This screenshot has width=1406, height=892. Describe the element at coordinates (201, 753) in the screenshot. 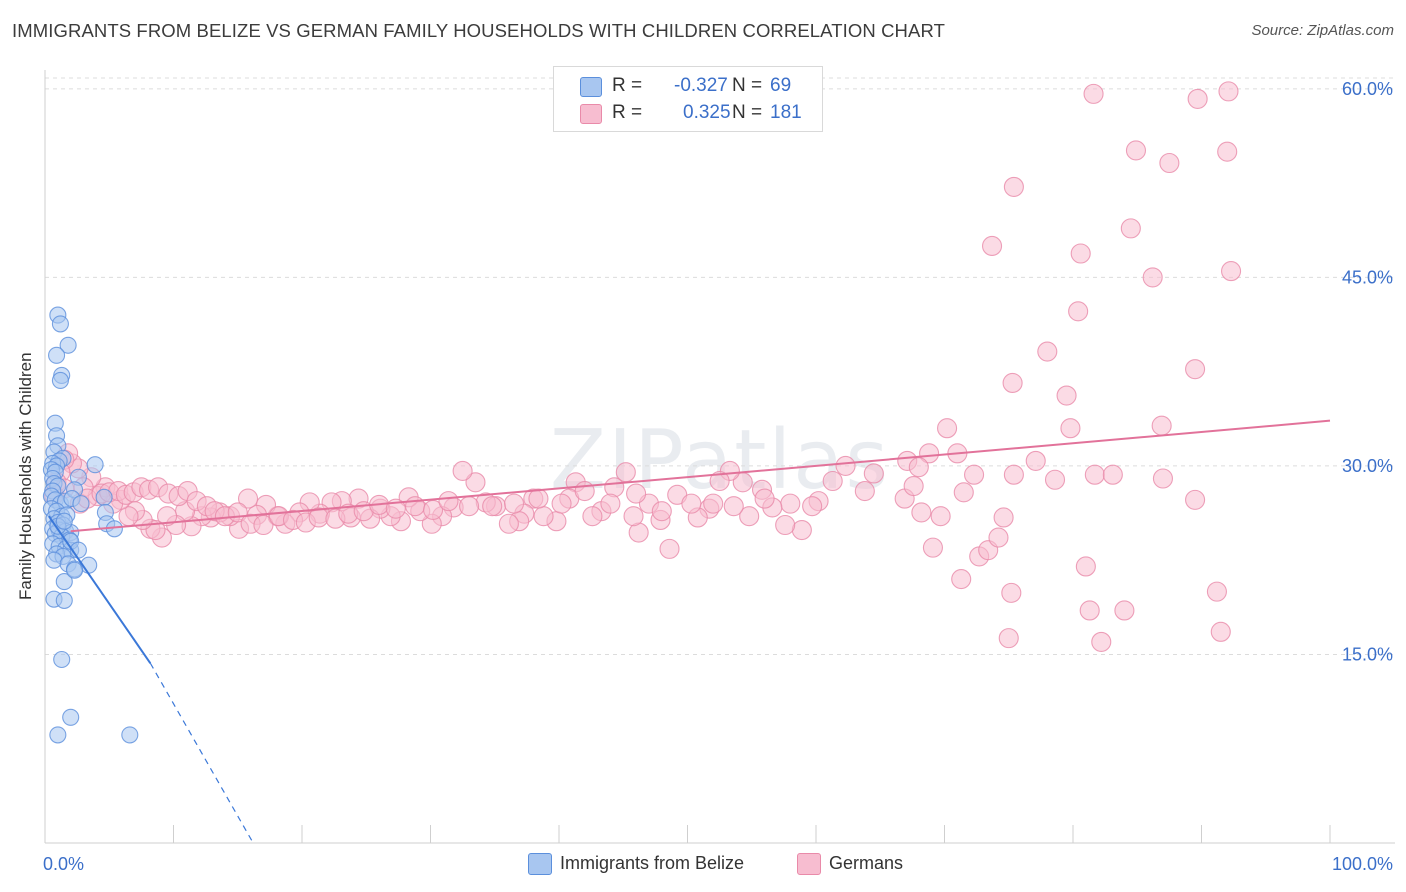

I see `trendline-belize-extension` at that location.